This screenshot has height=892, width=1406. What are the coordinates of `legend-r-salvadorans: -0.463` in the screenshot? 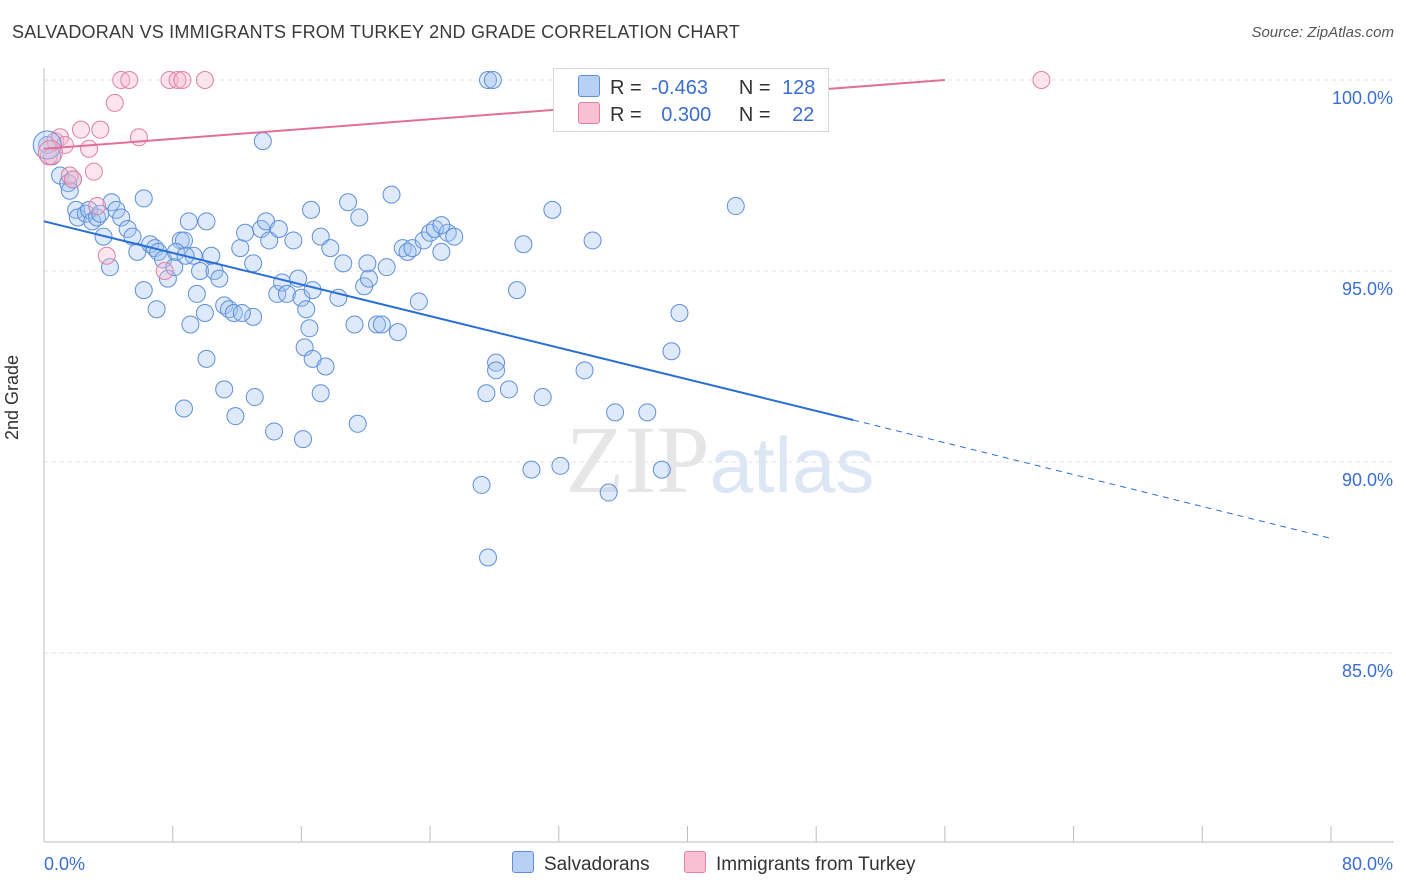 It's located at (679, 88).